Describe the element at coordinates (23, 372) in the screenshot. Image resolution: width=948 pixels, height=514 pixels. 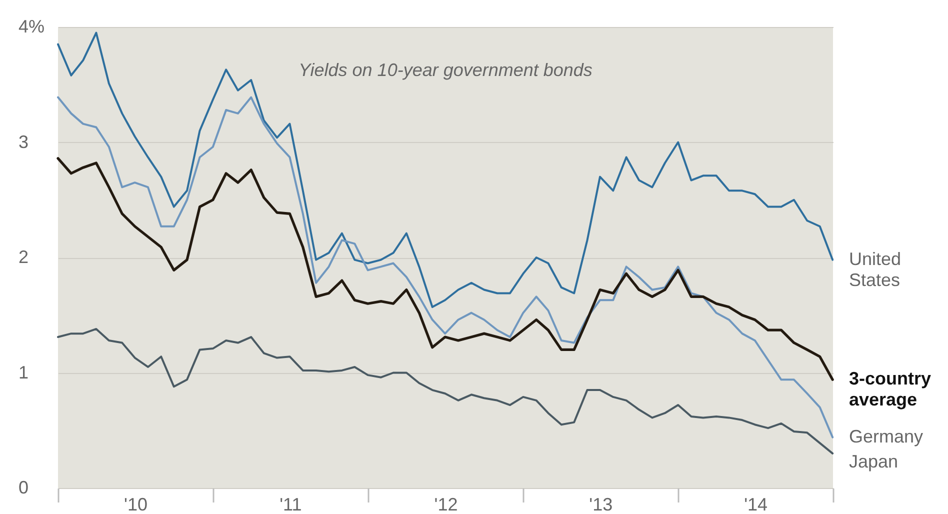
I see `y-tick-label: 1` at that location.